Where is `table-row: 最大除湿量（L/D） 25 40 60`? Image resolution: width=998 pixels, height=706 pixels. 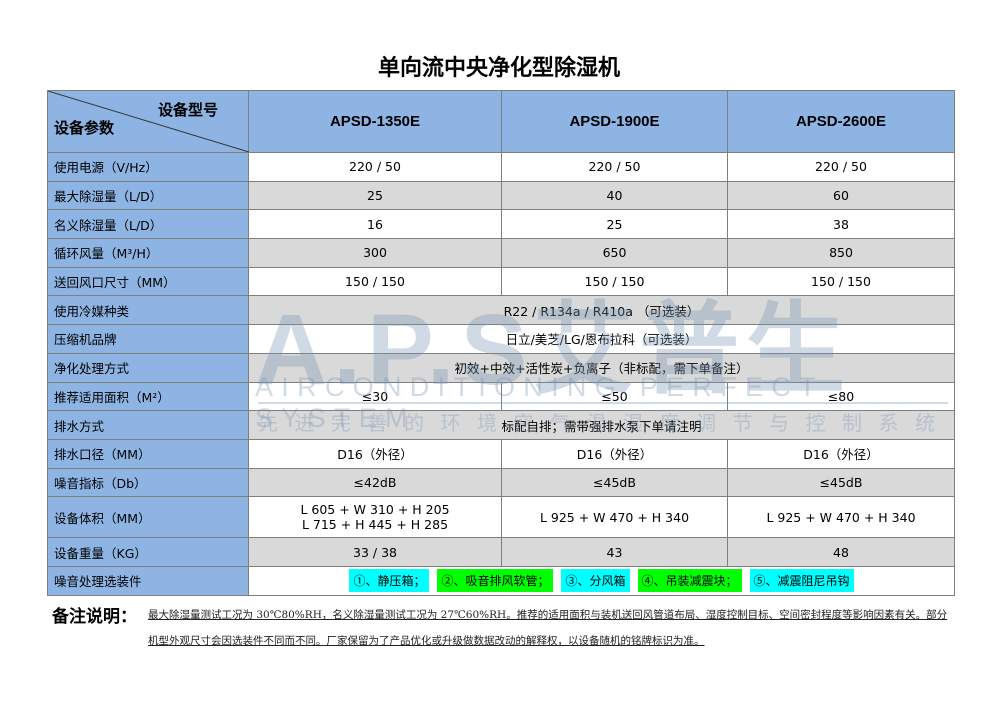 table-row: 最大除湿量（L/D） 25 40 60 is located at coordinates (501, 195).